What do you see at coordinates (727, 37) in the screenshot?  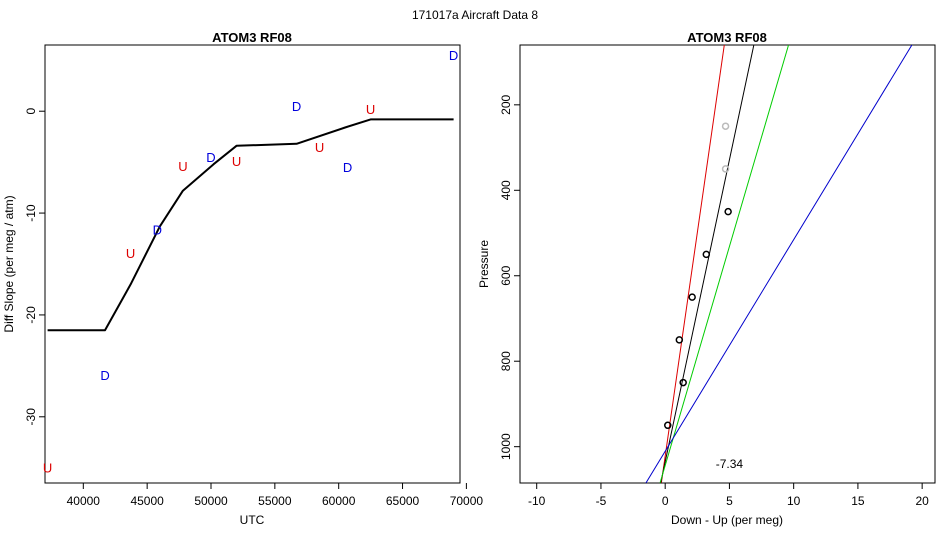 I see `right-panel-title: ATOM3 RF08` at bounding box center [727, 37].